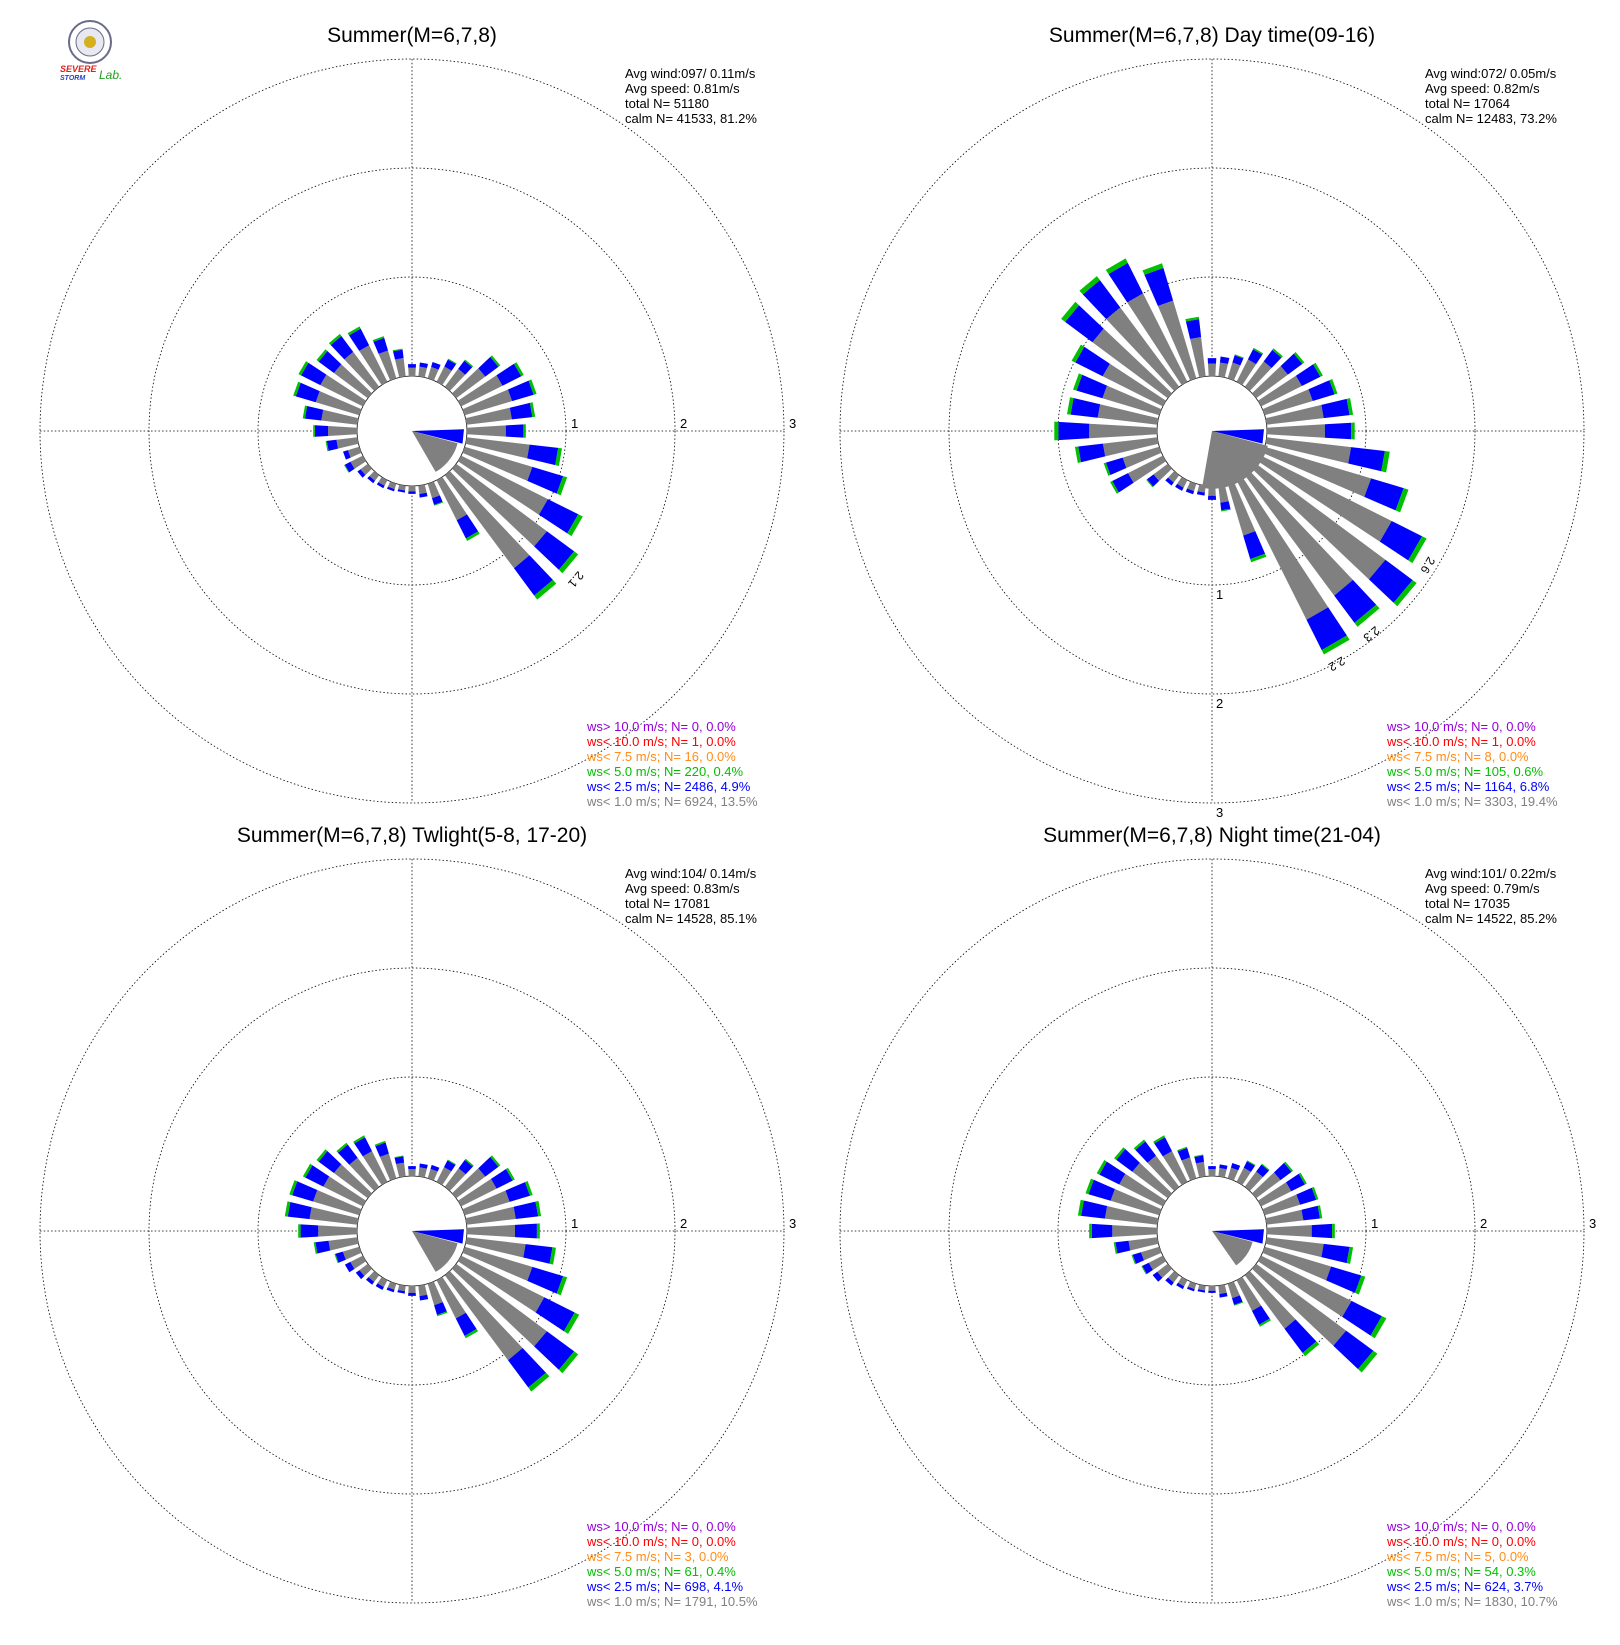  I want to click on stats-line: calm N= 41533, 81.2%, so click(691, 118).